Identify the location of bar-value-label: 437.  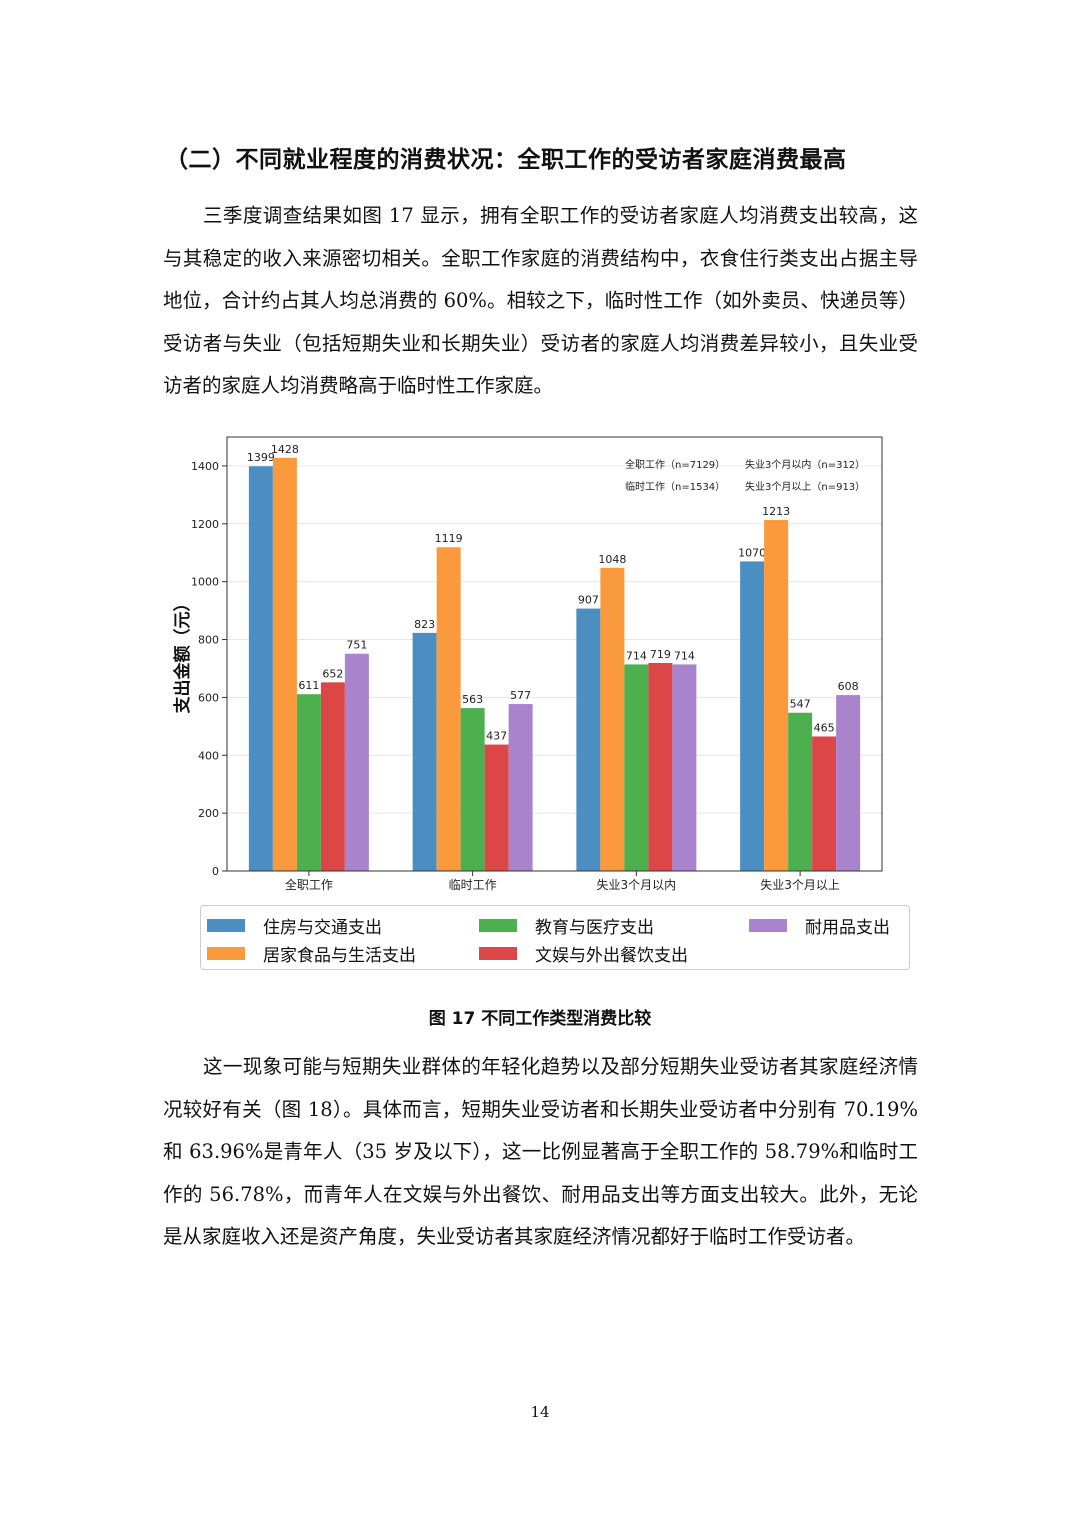
(496, 736).